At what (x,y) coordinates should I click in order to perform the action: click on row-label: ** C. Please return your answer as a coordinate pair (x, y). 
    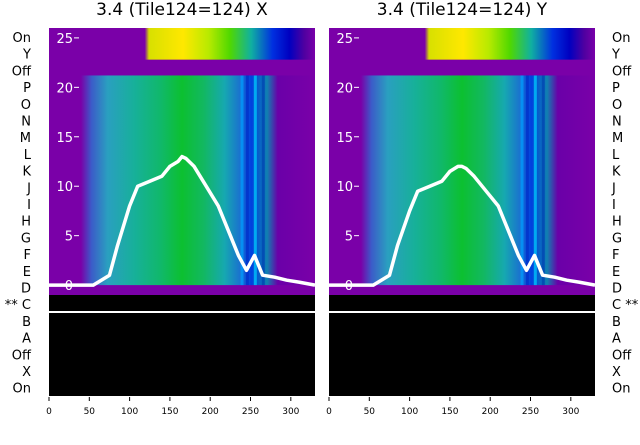
    Looking at the image, I should click on (18, 305).